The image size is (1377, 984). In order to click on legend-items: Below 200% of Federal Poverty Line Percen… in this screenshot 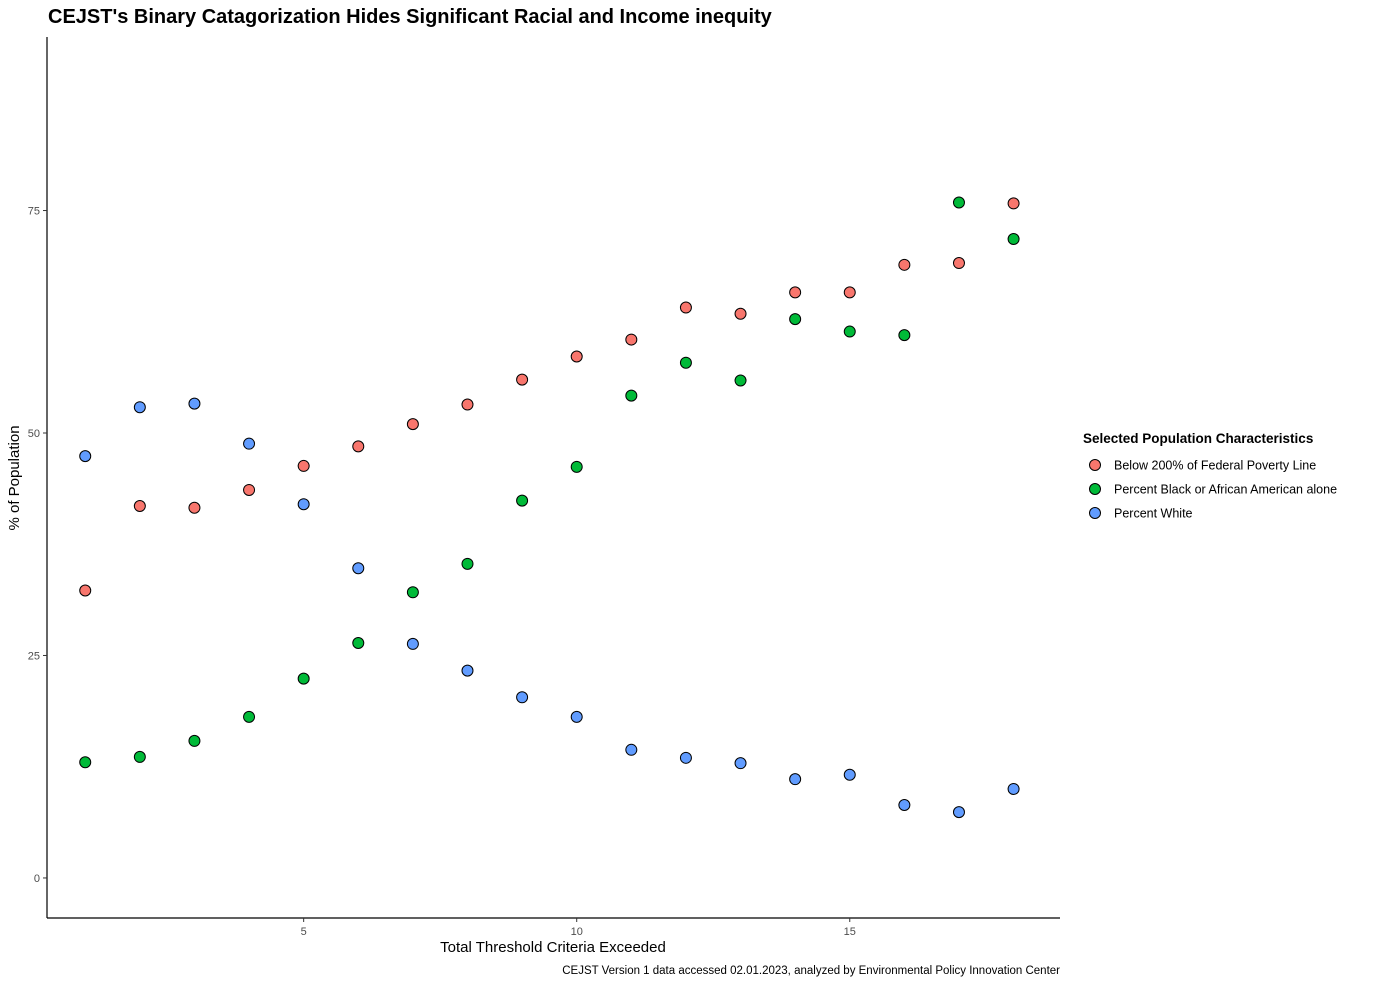, I will do `click(1213, 490)`.